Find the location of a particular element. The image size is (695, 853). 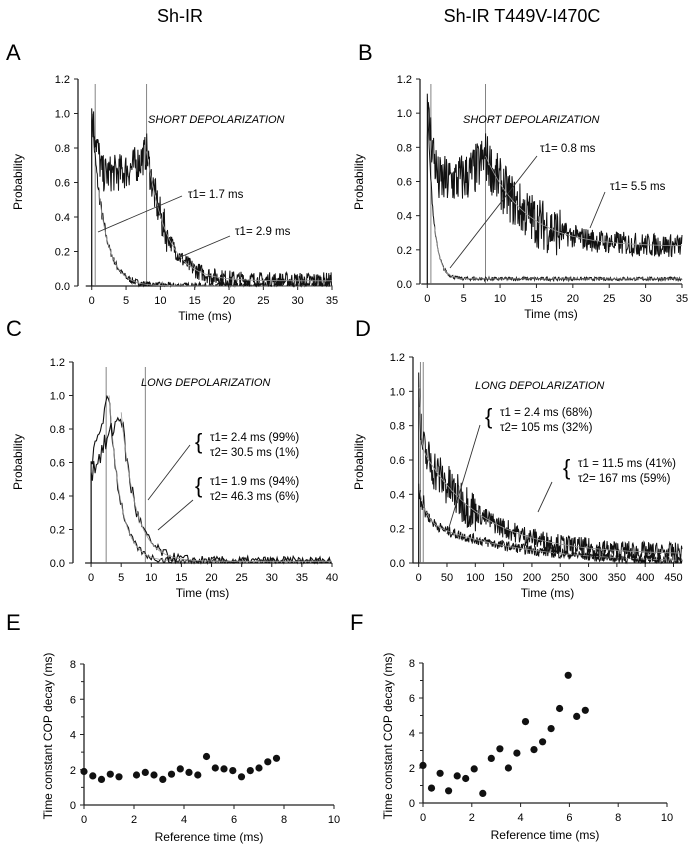

tau1-label: τ1= 1.9 ms (94%) is located at coordinates (254, 482).